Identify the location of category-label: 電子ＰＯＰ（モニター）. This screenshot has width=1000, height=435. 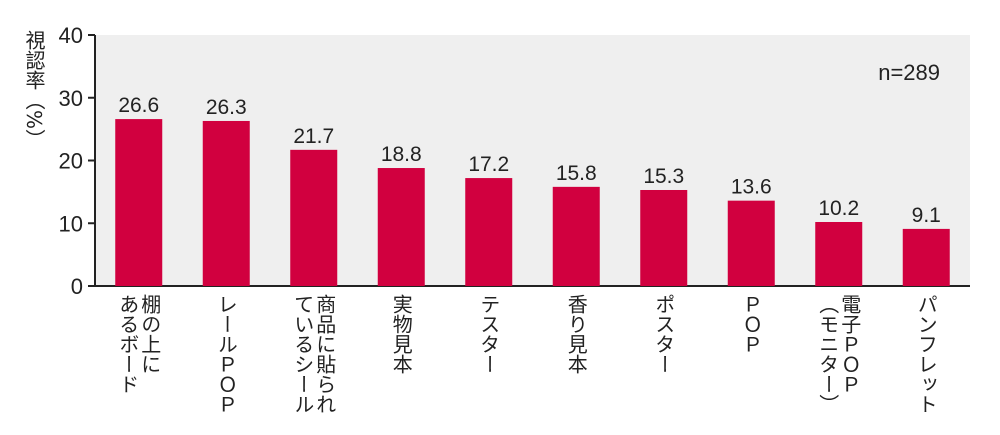
(839, 354).